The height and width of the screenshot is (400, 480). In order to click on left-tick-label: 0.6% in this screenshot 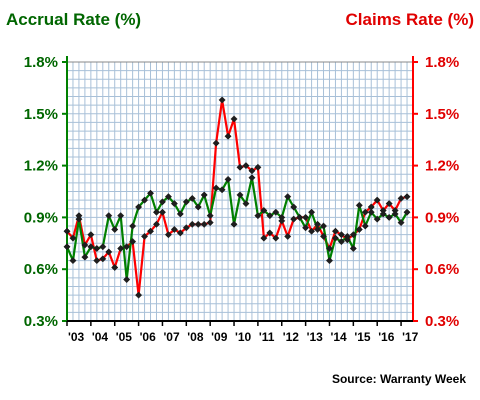, I will do `click(41, 269)`.